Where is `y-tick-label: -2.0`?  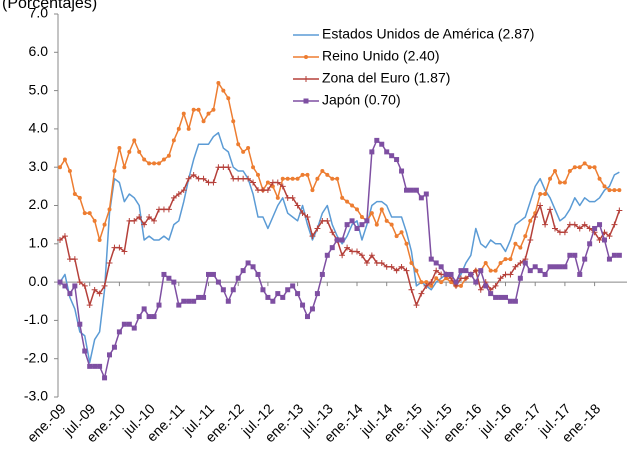
y-tick-label: -2.0 is located at coordinates (36, 357).